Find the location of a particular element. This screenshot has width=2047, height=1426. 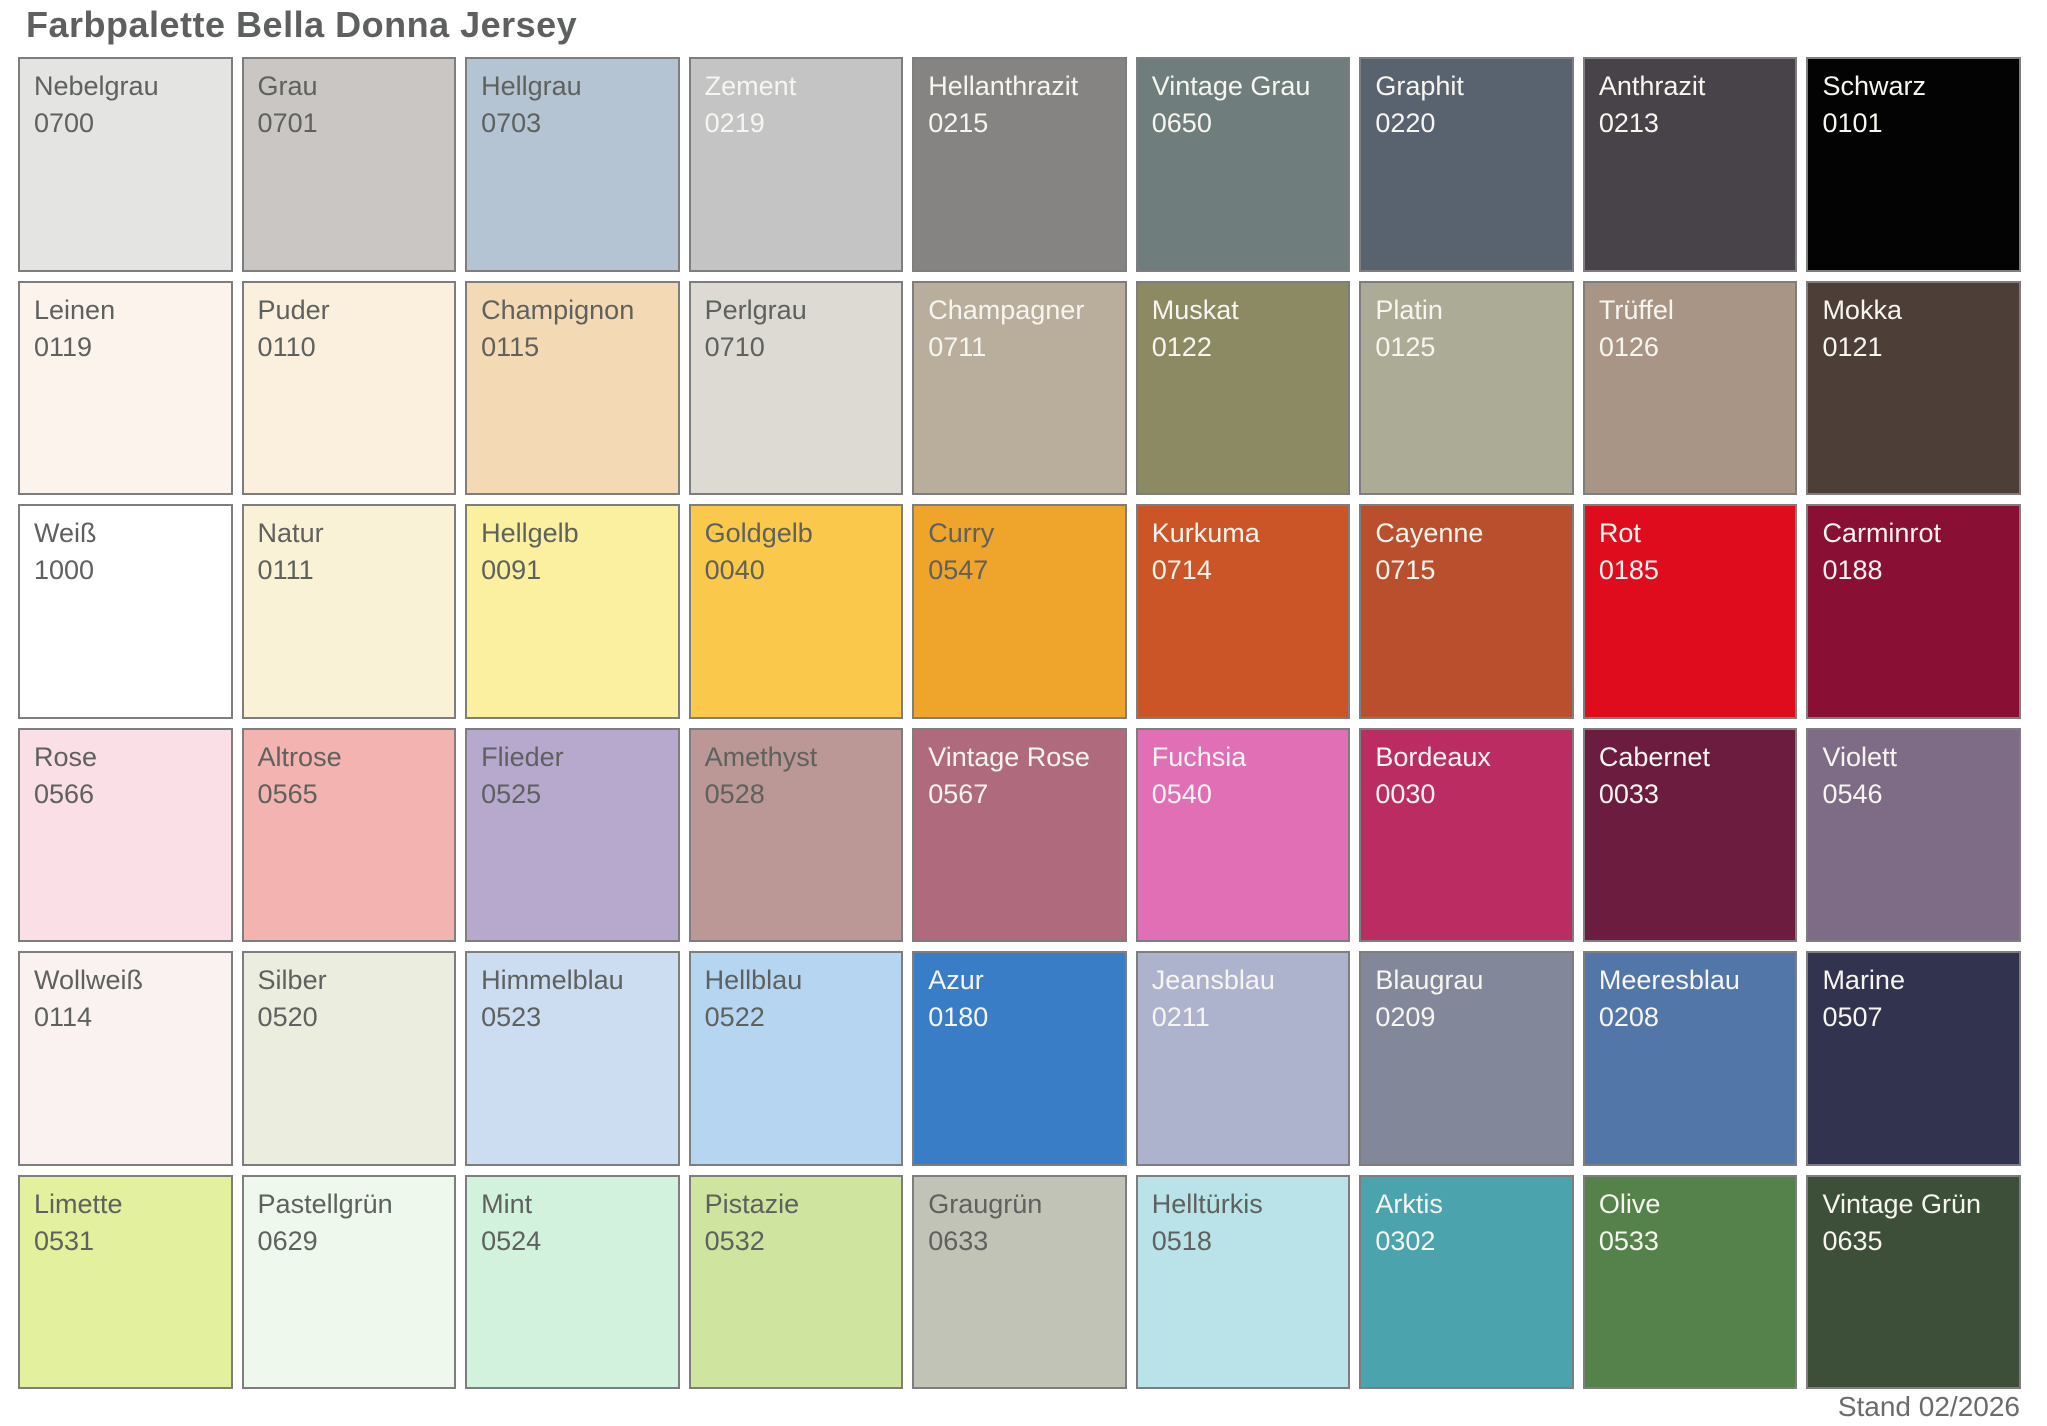

swatch-name: Trüffel is located at coordinates (1636, 309).